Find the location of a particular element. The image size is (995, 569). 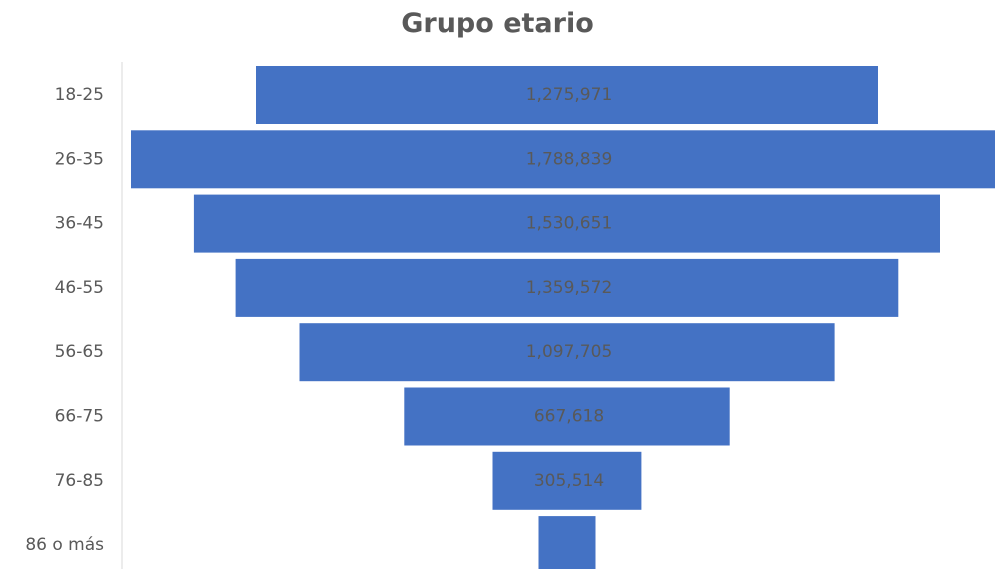

value-label-6: 305,514 is located at coordinates (569, 481).